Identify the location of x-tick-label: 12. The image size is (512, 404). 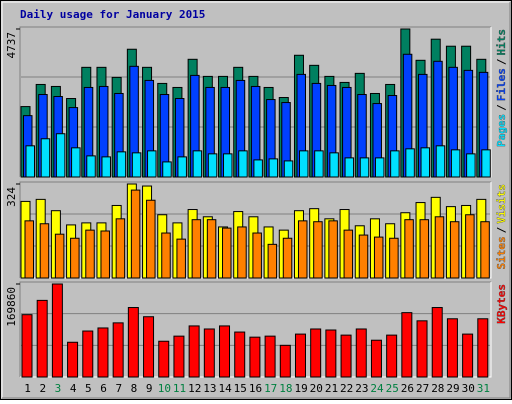
(194, 388).